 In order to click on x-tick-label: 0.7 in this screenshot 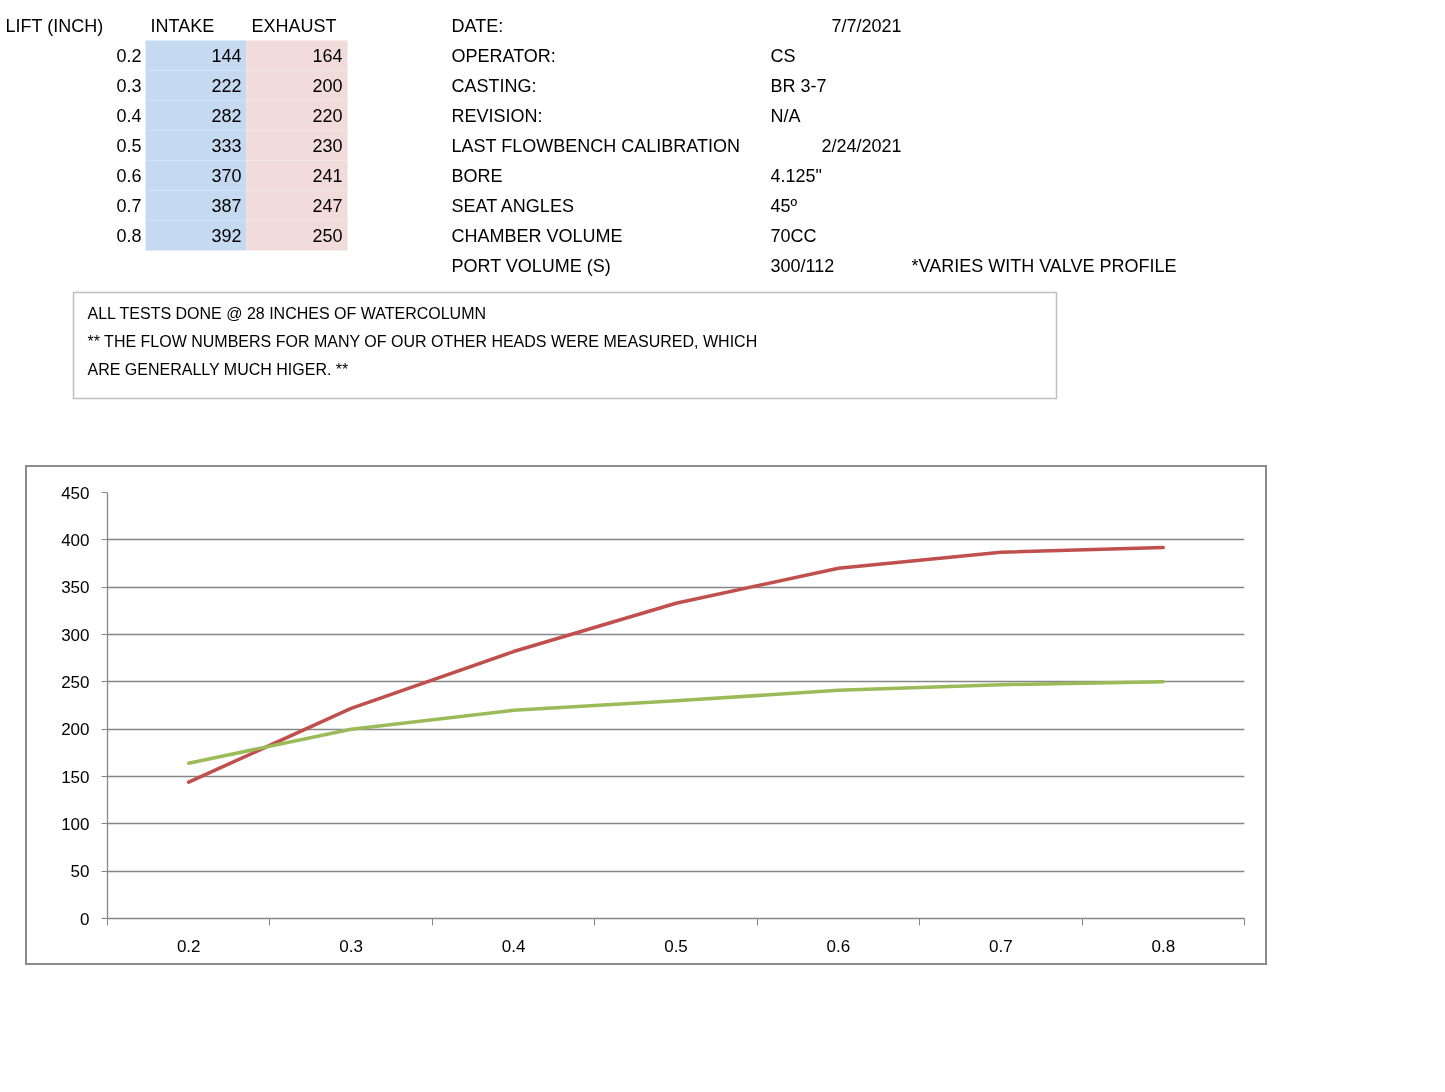, I will do `click(1001, 946)`.